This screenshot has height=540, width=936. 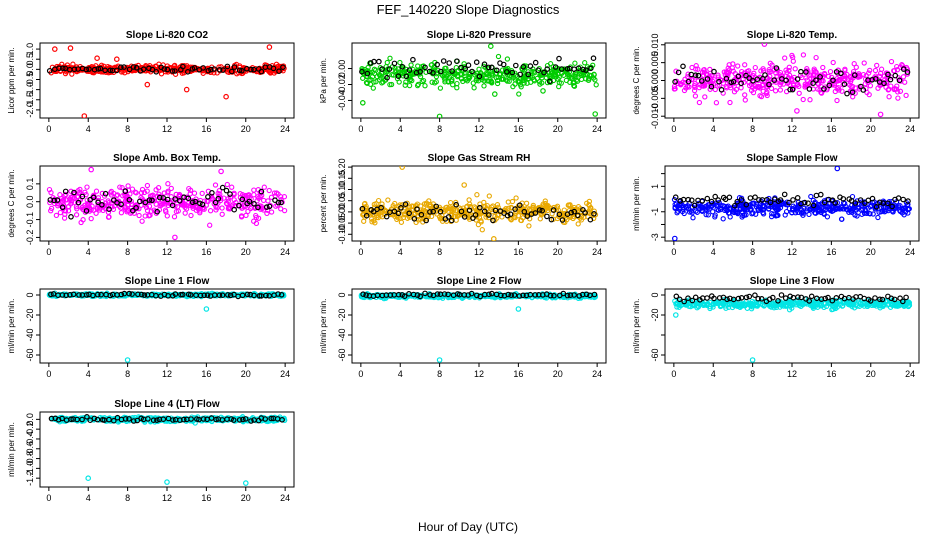 What do you see at coordinates (342, 234) in the screenshot?
I see `y-tick-label: -0.10` at bounding box center [342, 234].